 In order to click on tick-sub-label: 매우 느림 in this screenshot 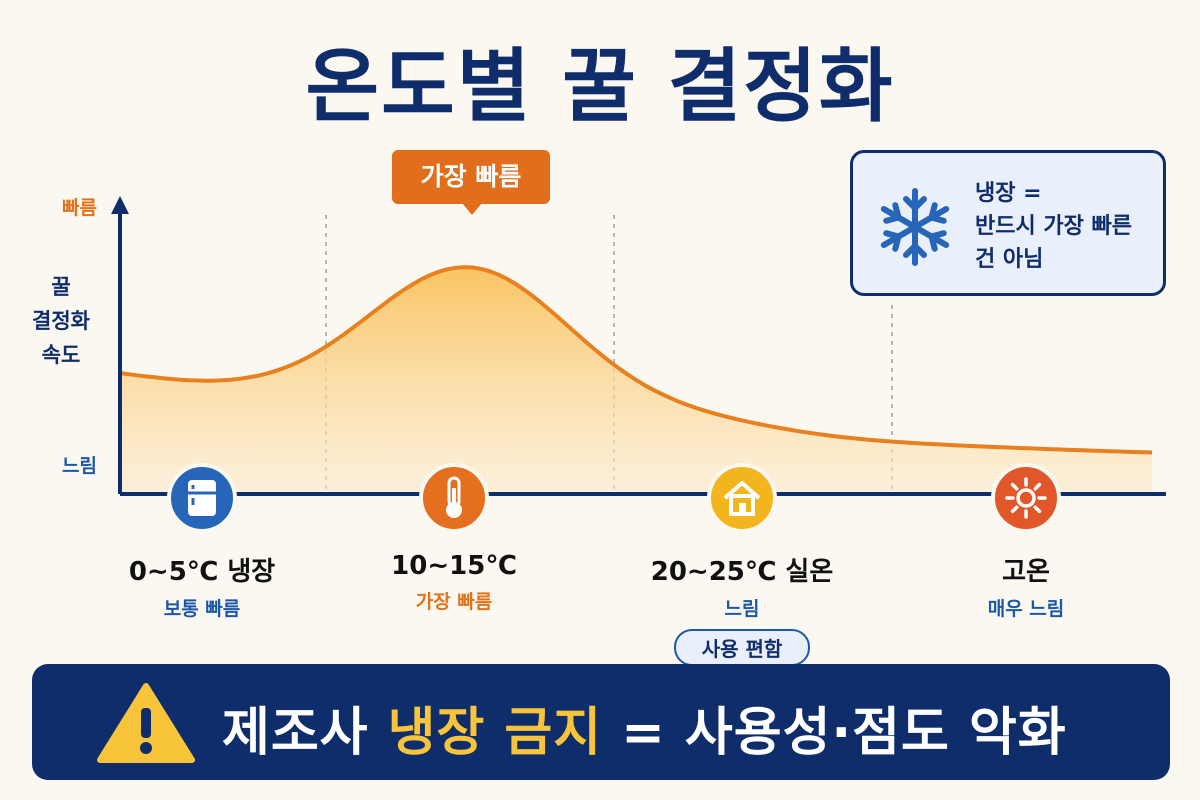, I will do `click(1026, 609)`.